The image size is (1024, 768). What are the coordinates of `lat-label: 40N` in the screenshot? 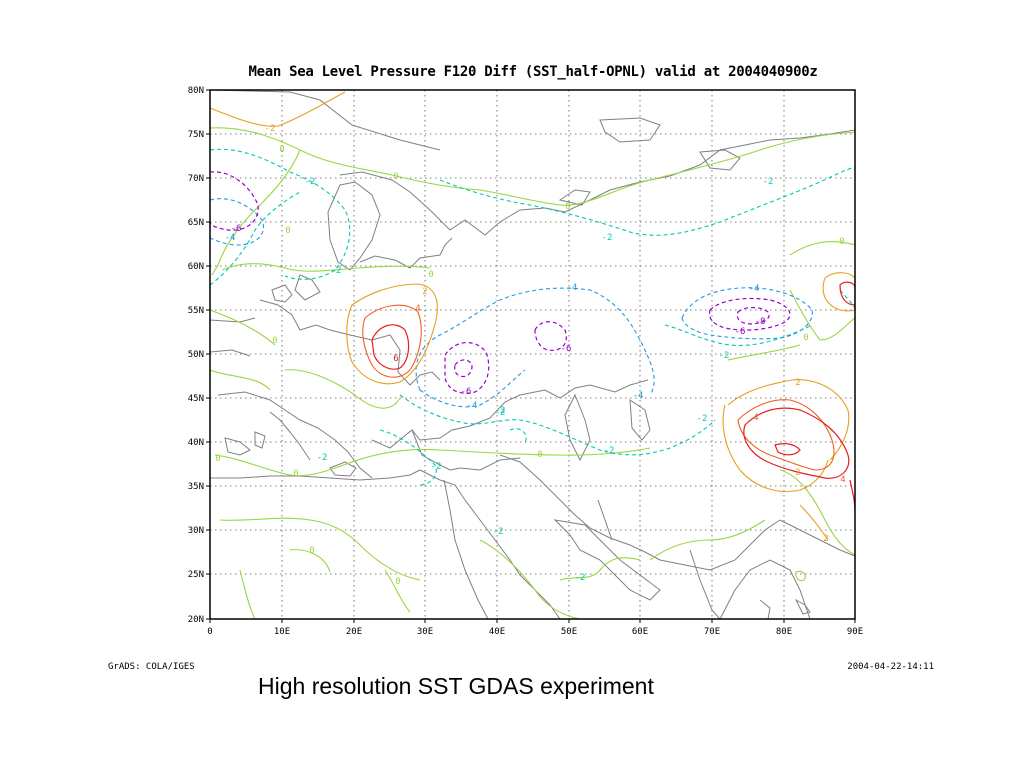 It's located at (196, 443).